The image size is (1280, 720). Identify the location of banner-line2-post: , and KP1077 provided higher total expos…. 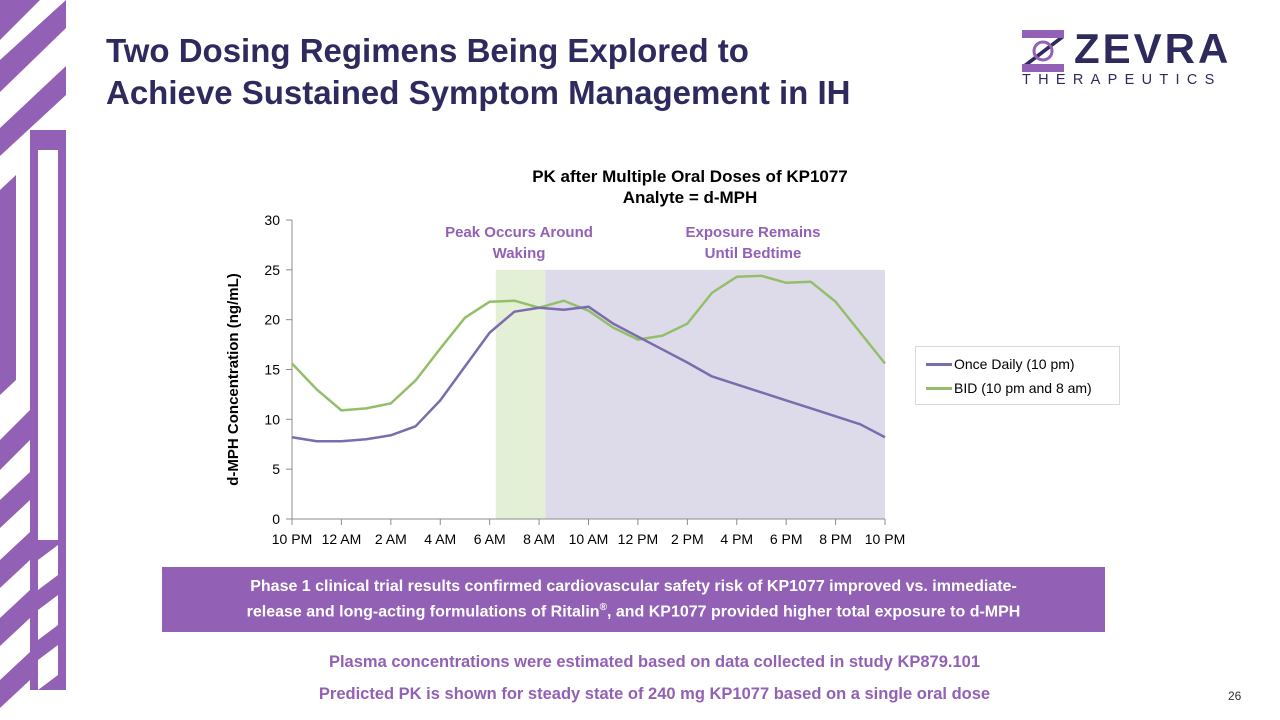
(813, 612).